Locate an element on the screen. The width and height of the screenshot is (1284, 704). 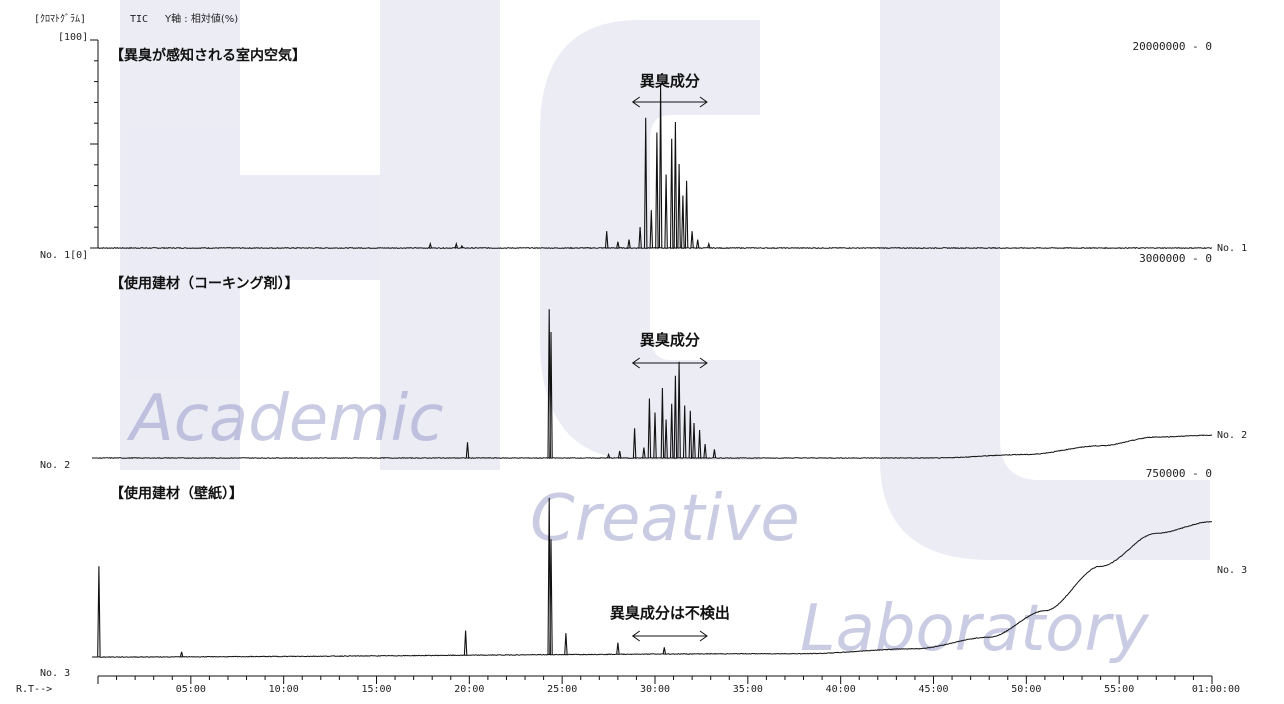
panel-title-3: 【使用建材（壁紙）】 is located at coordinates (176, 493).